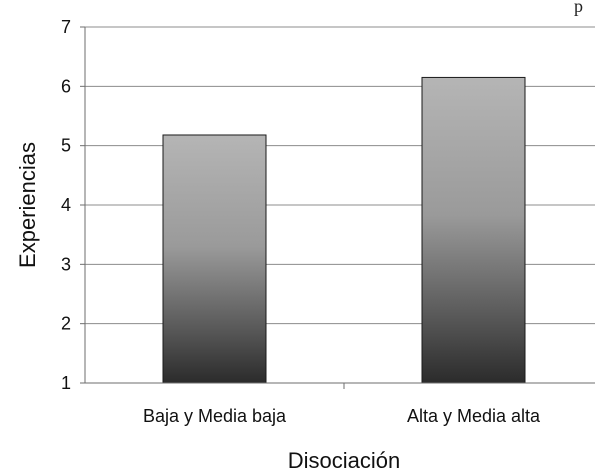 This screenshot has height=473, width=595. Describe the element at coordinates (474, 416) in the screenshot. I see `x-category-label: Alta y Media alta` at that location.